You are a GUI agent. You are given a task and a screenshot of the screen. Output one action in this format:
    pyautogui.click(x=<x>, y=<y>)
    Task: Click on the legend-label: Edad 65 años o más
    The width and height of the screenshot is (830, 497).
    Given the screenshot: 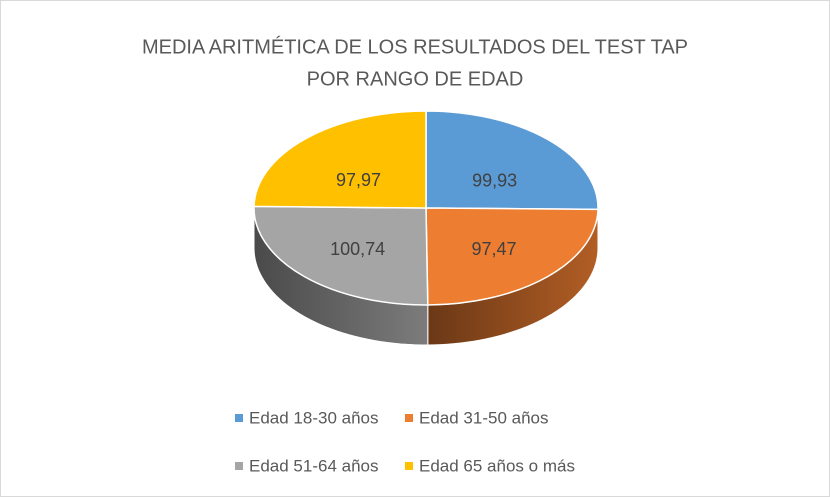 What is the action you would take?
    pyautogui.click(x=497, y=465)
    